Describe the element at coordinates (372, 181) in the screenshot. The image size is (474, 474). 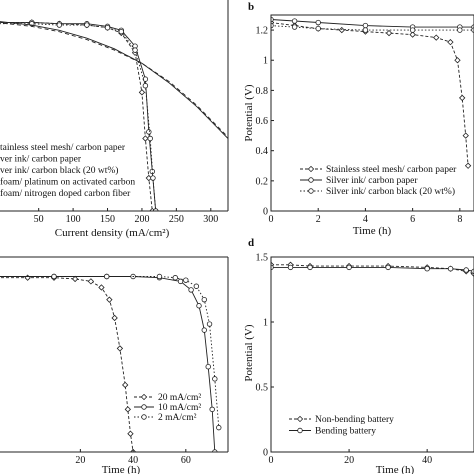
I see `legend-label: Silver ink/ carbon paper` at that location.